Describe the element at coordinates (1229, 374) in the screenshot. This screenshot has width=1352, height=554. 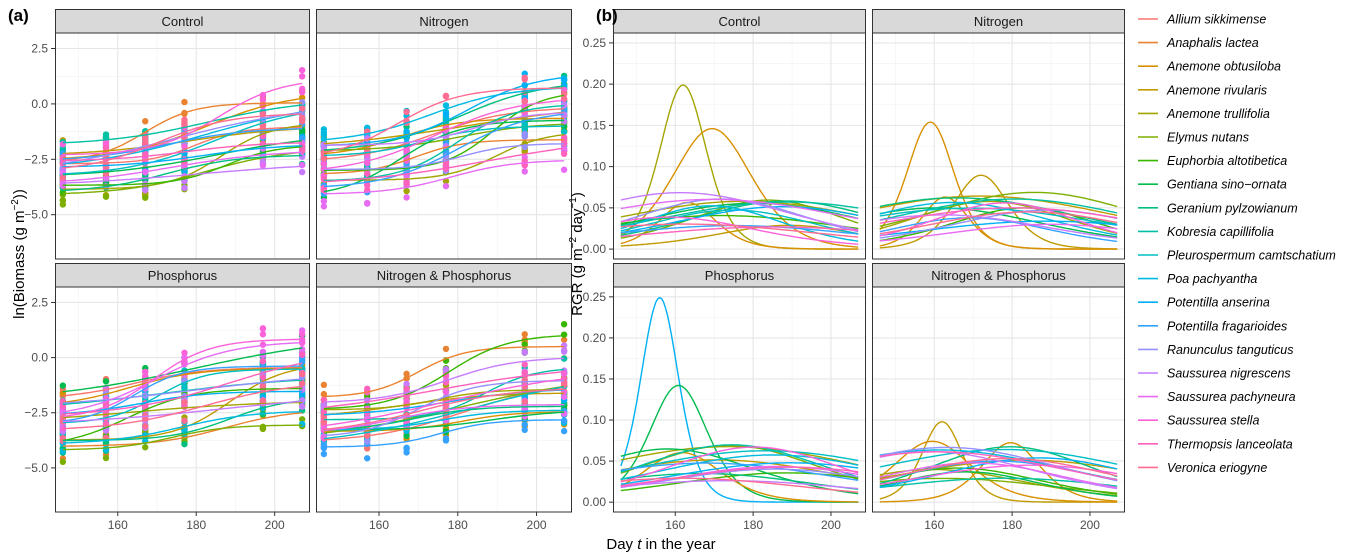
I see `legend-label: Saussurea nigrescens` at that location.